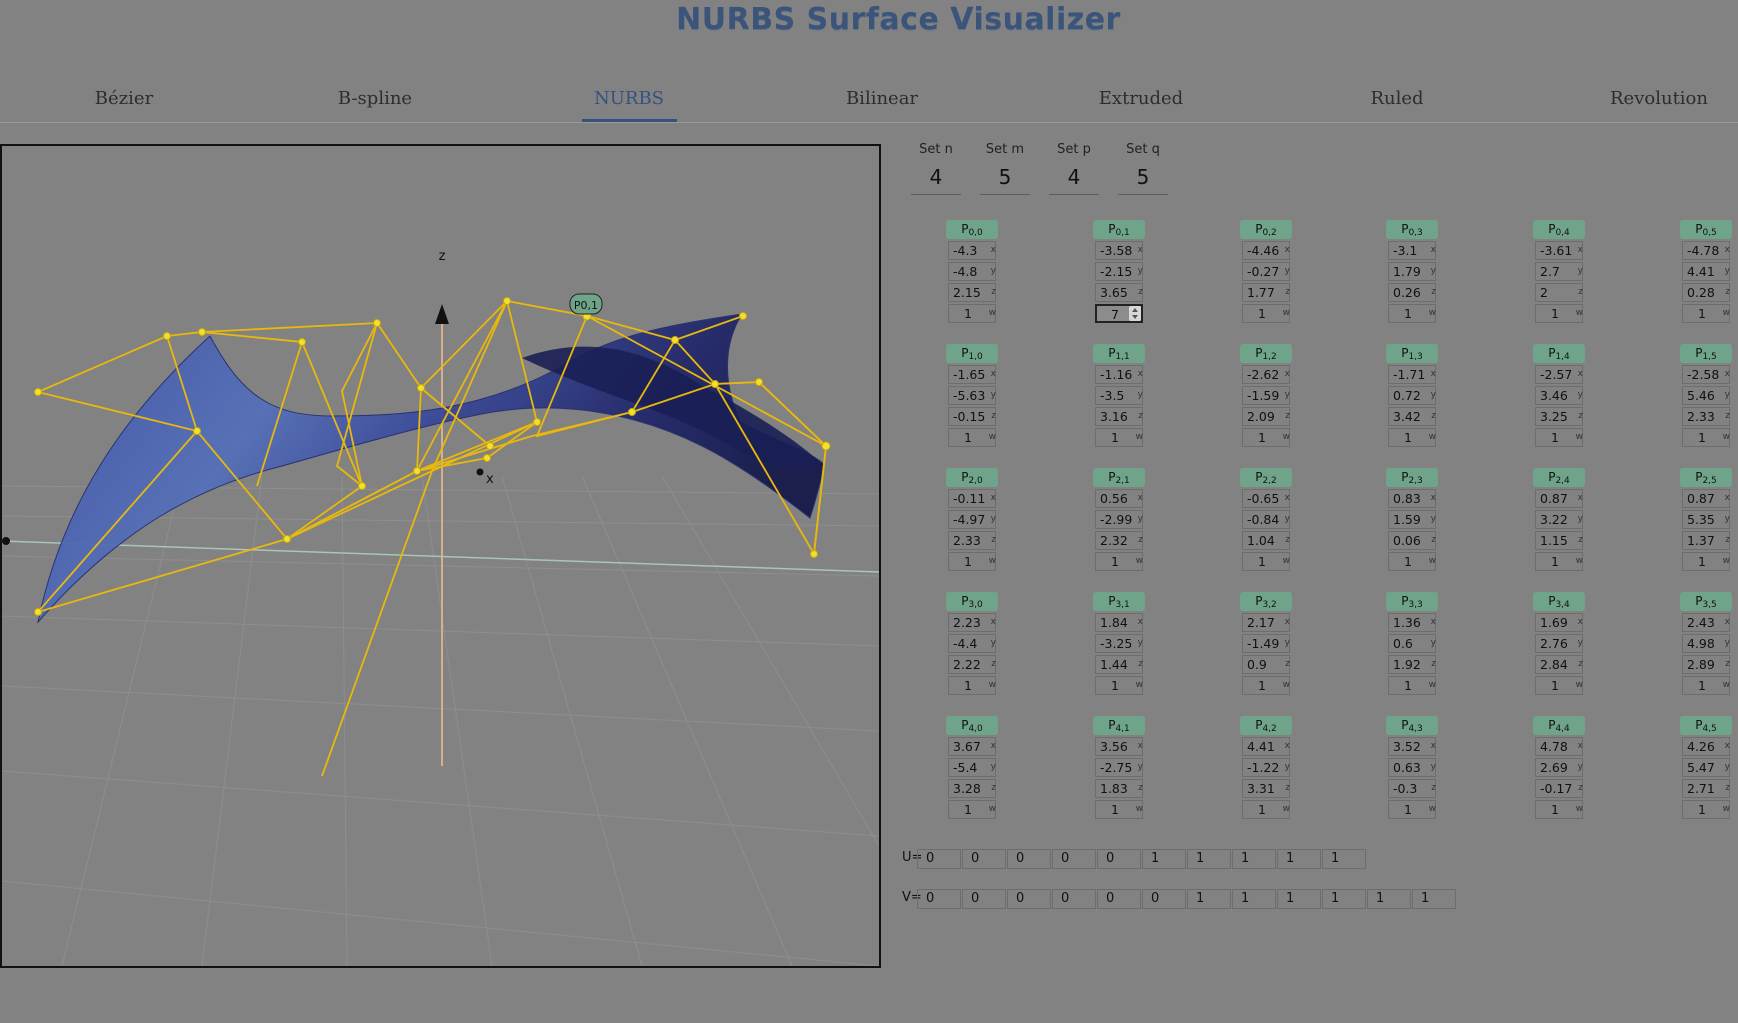 Image resolution: width=1738 pixels, height=1023 pixels. I want to click on coord-y-input: 1.59, so click(1412, 519).